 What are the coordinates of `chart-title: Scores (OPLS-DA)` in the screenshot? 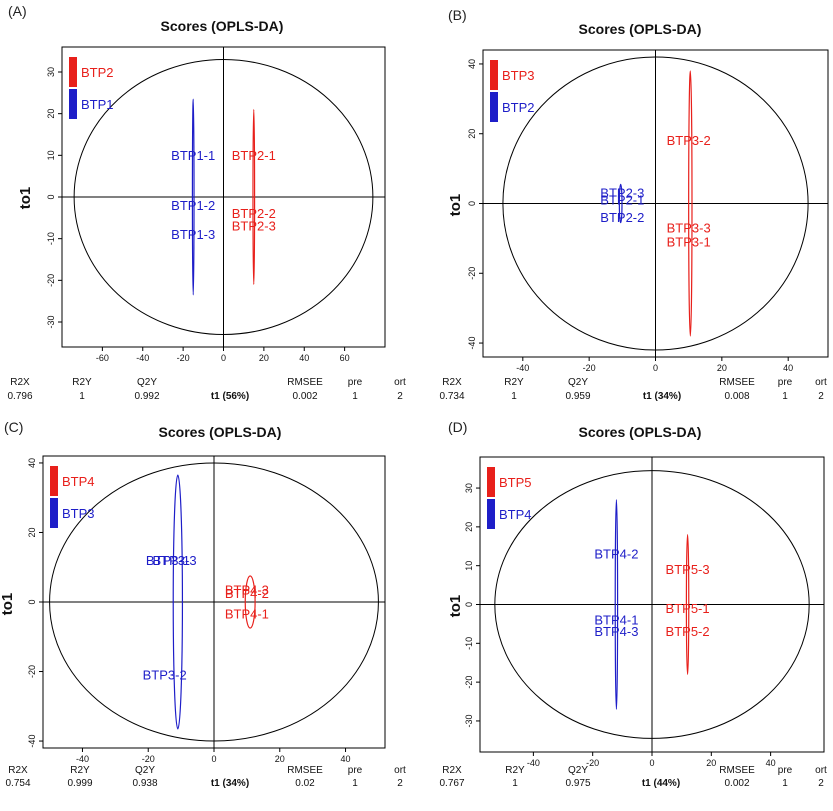 It's located at (640, 432).